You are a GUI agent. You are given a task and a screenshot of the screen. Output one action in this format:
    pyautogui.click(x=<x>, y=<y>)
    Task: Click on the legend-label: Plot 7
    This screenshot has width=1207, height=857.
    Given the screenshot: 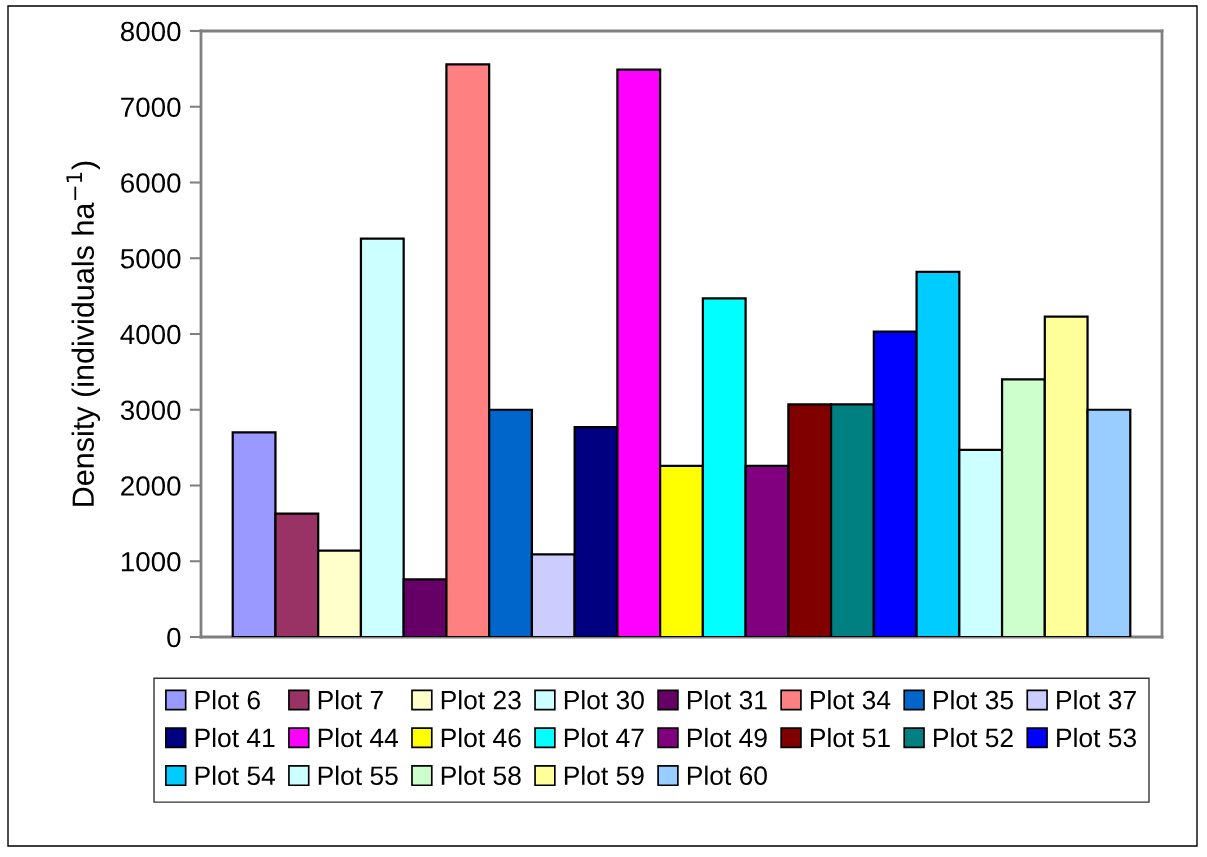 What is the action you would take?
    pyautogui.click(x=350, y=700)
    